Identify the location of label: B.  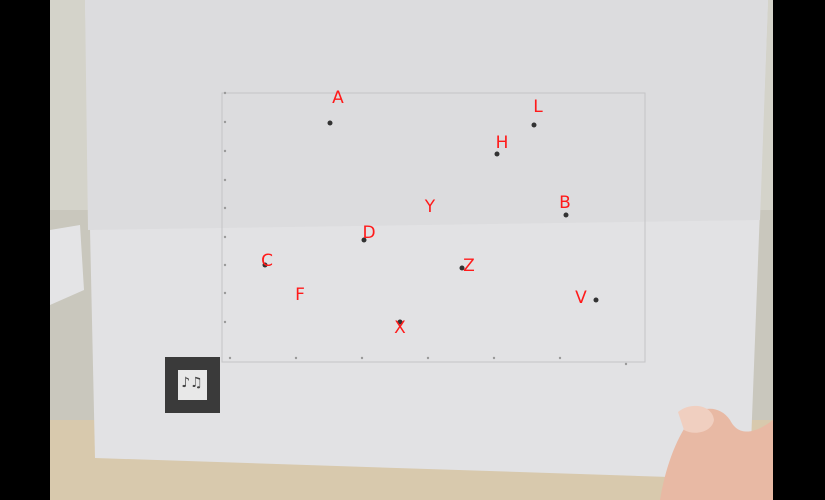
(565, 203).